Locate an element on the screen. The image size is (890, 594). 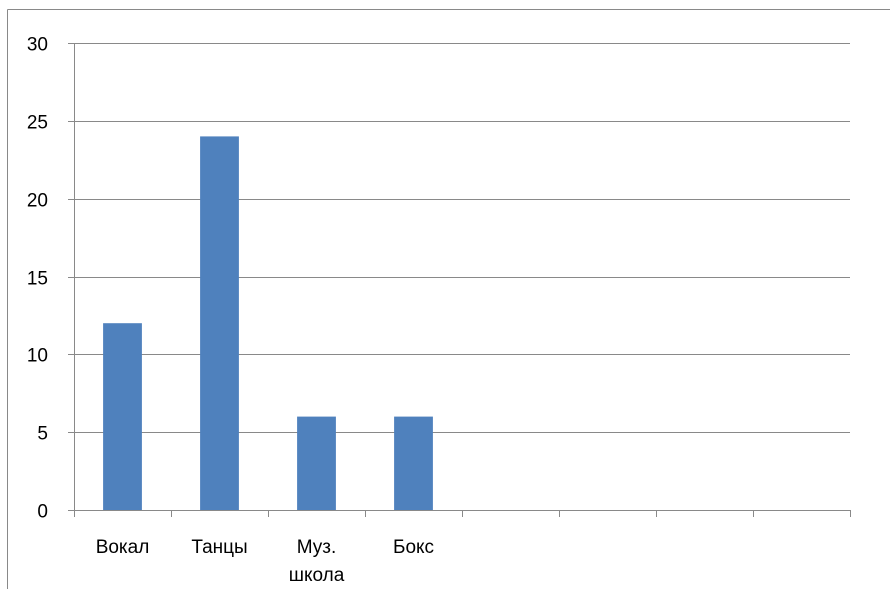
x-tick-label: Танцы is located at coordinates (219, 547).